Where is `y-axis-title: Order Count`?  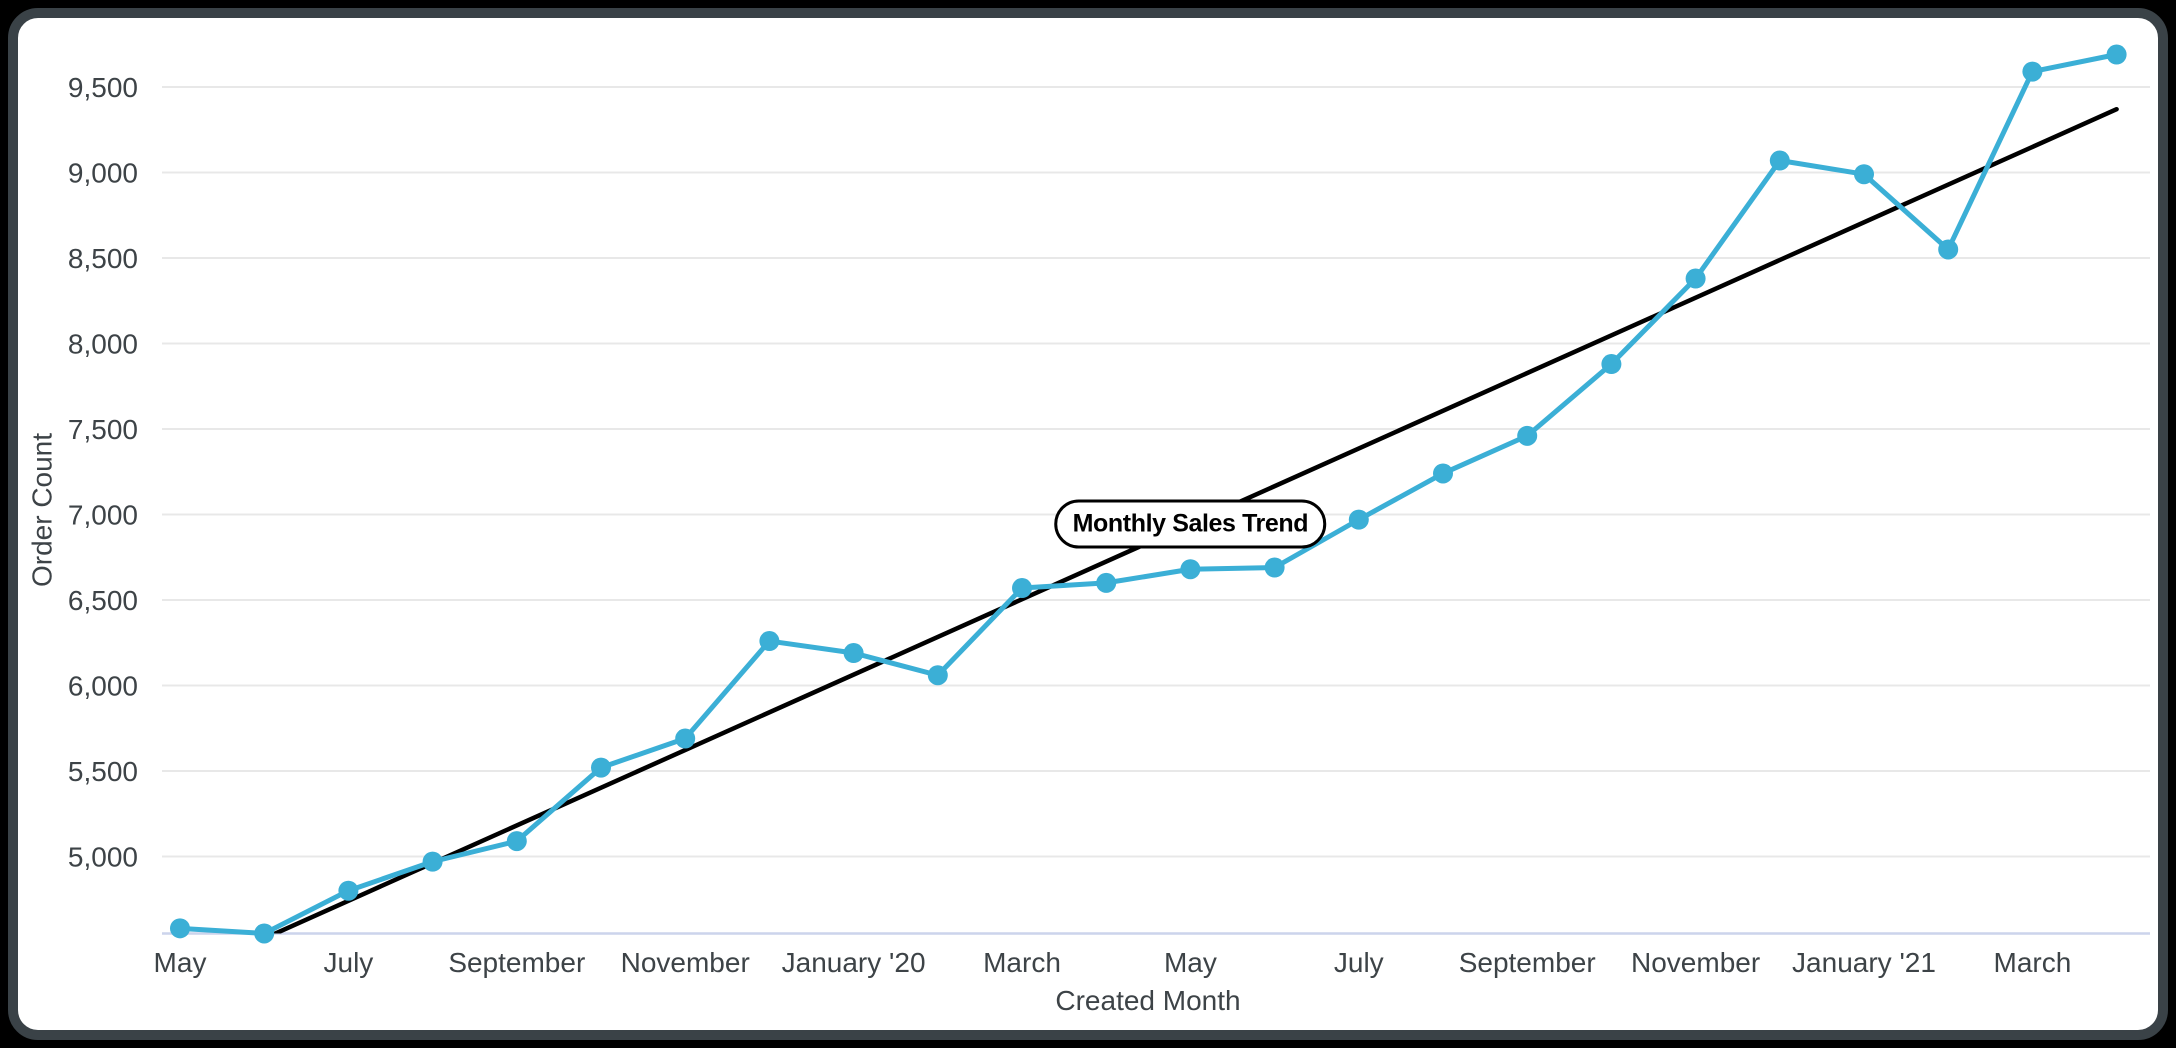
y-axis-title: Order Count is located at coordinates (42, 510).